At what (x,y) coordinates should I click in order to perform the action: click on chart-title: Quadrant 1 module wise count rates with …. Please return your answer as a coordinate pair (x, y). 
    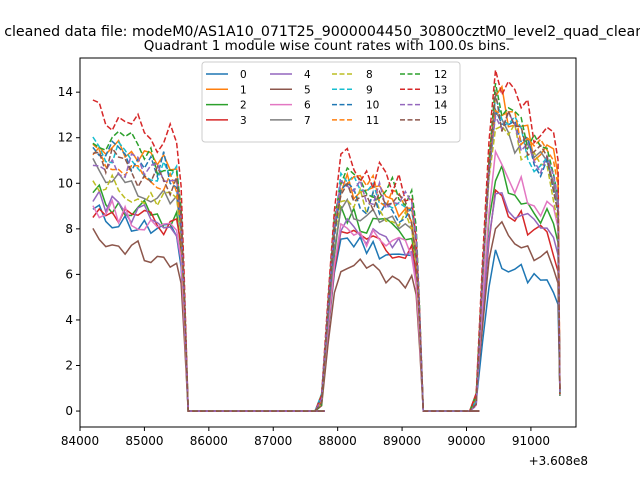
    Looking at the image, I should click on (327, 46).